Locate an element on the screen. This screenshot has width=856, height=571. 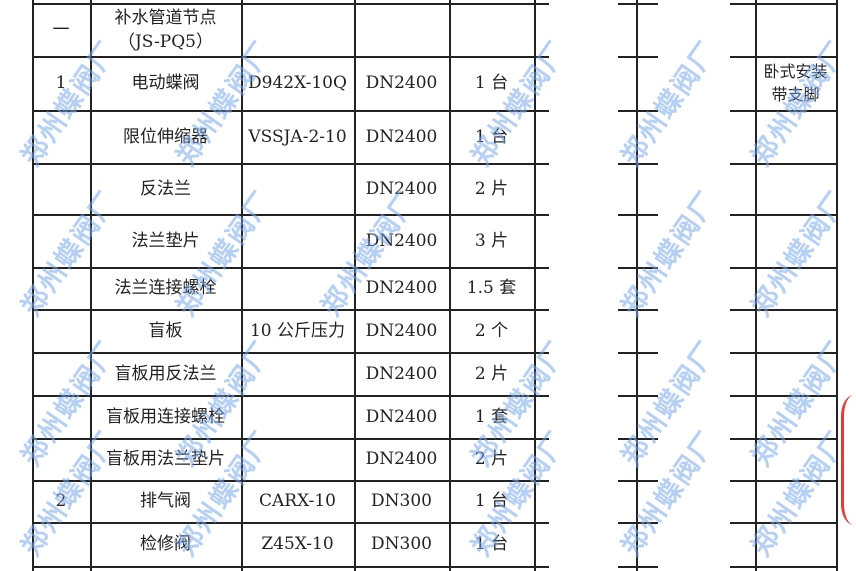
cell-model: Z45X-10 is located at coordinates (297, 544).